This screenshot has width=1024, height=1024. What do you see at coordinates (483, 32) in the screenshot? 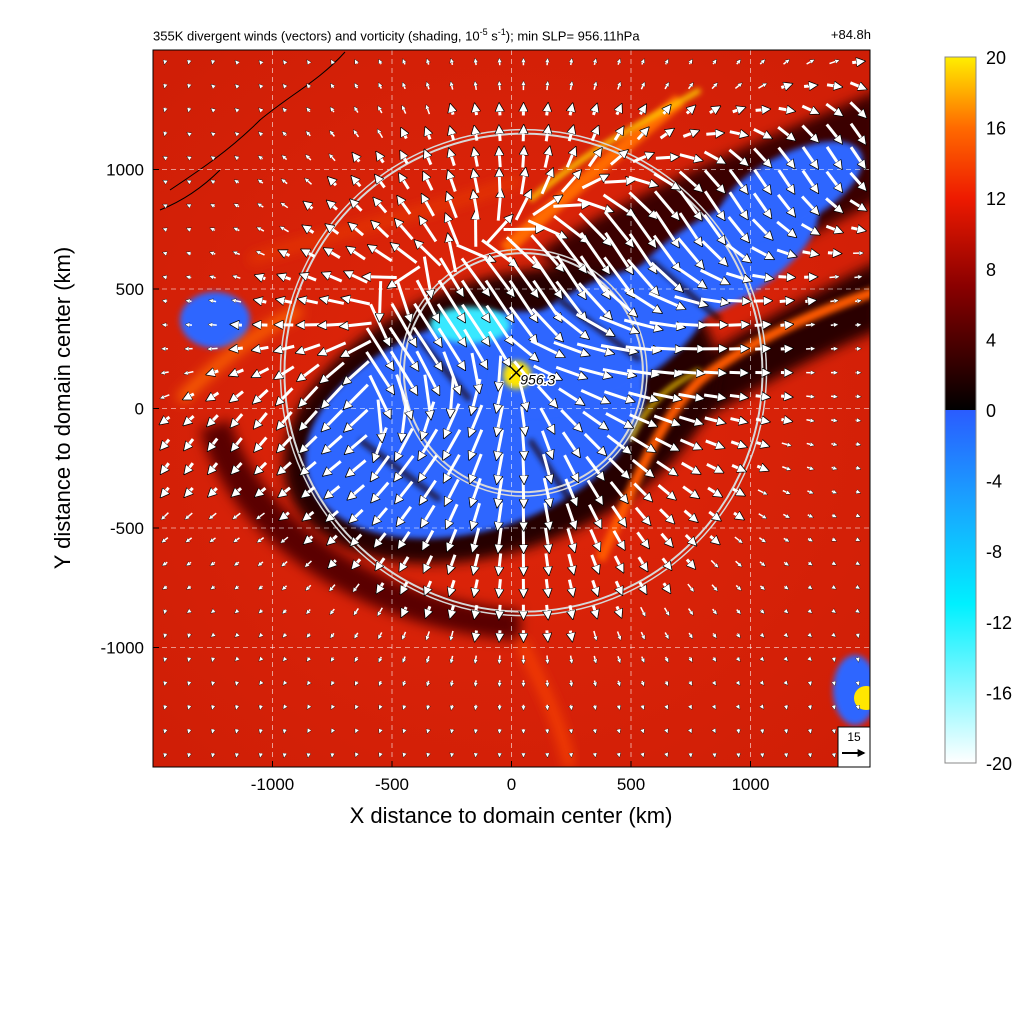
I see `title-exp-1: -5` at bounding box center [483, 32].